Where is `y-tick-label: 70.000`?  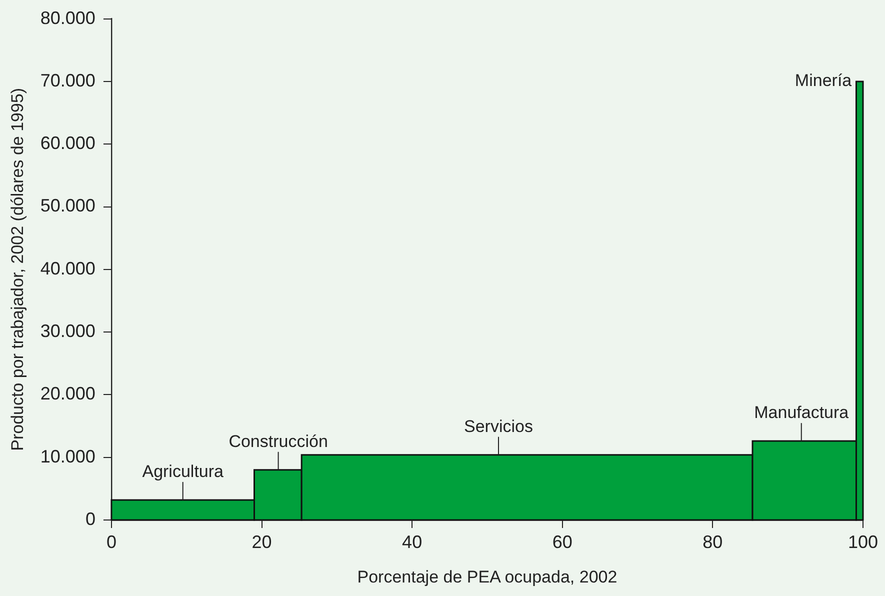
y-tick-label: 70.000 is located at coordinates (68, 80).